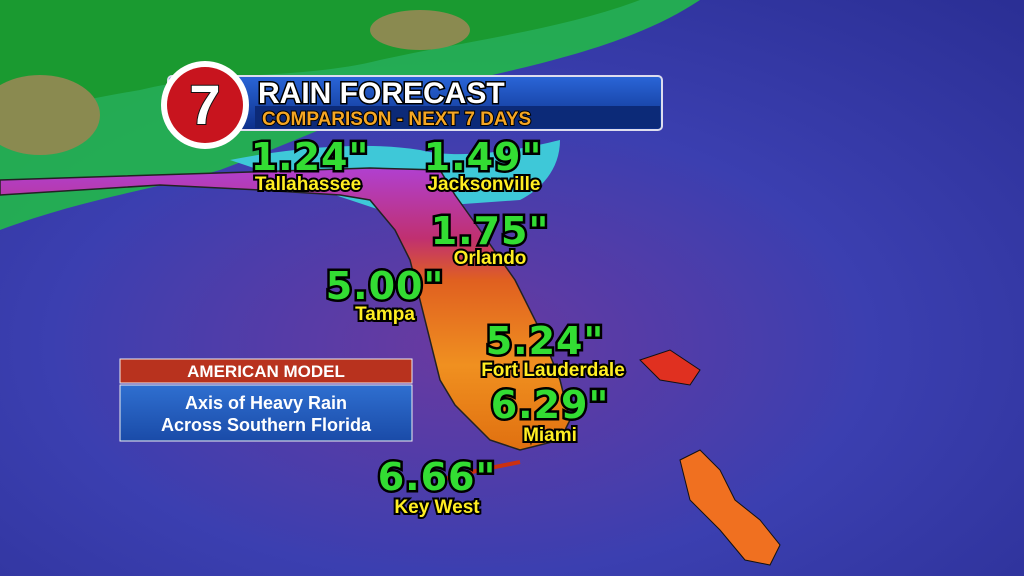 Image resolution: width=1024 pixels, height=576 pixels. I want to click on city-name: Key West, so click(437, 507).